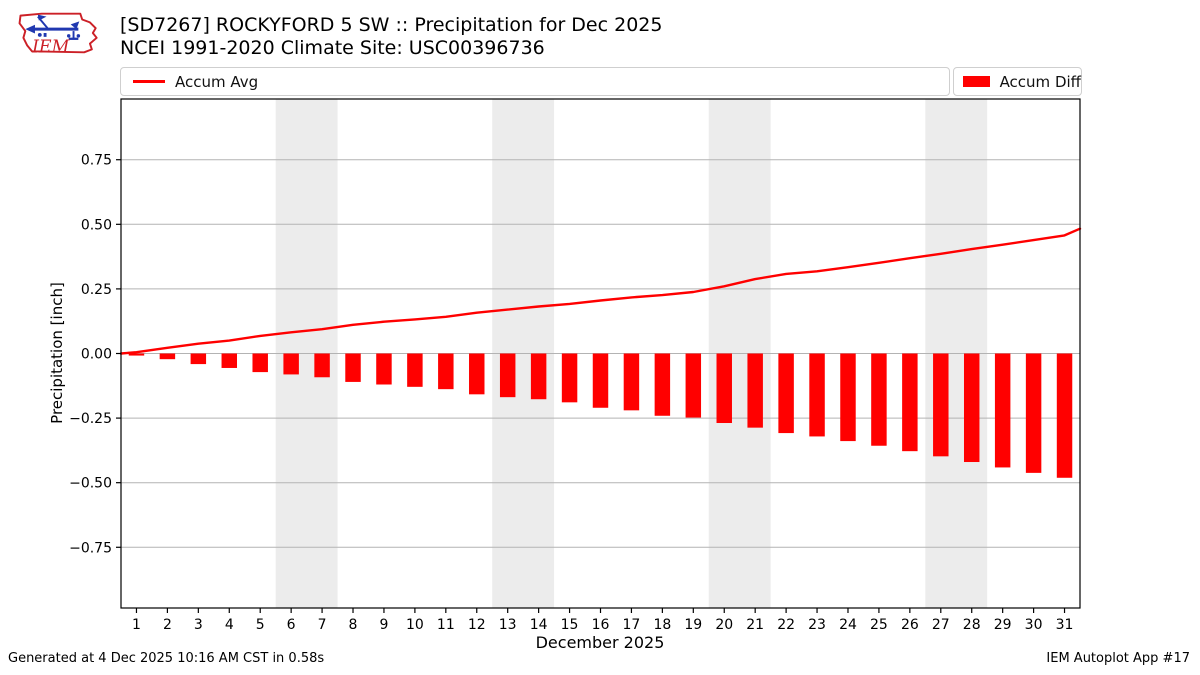  I want to click on x-tick-label: 11, so click(446, 625).